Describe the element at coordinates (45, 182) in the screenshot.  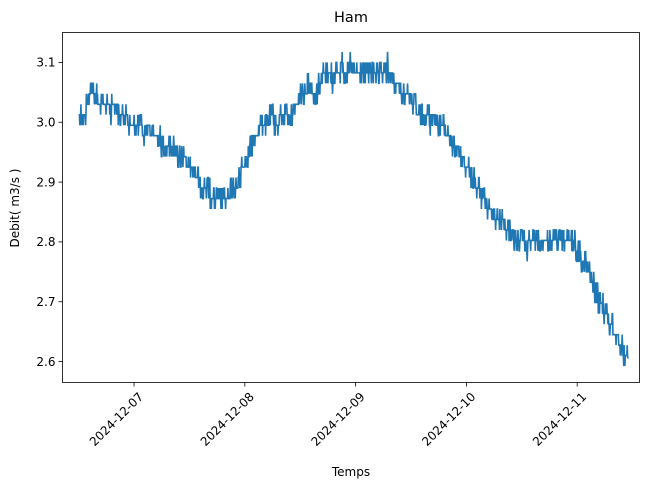
I see `y-tick-label: 2.9` at that location.